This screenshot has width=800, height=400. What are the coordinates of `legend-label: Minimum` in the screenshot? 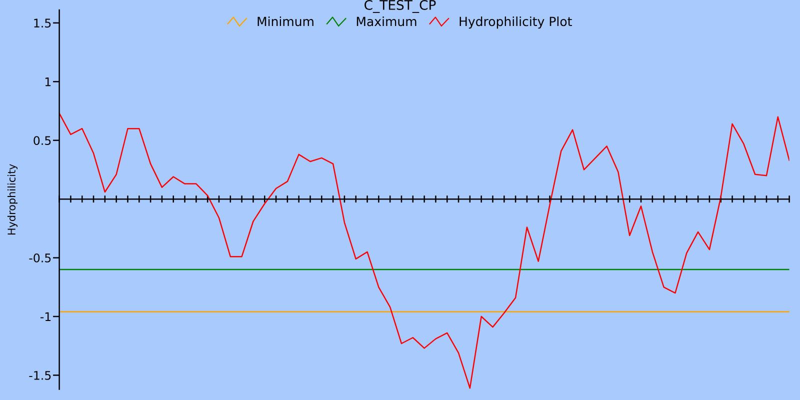 It's located at (286, 21).